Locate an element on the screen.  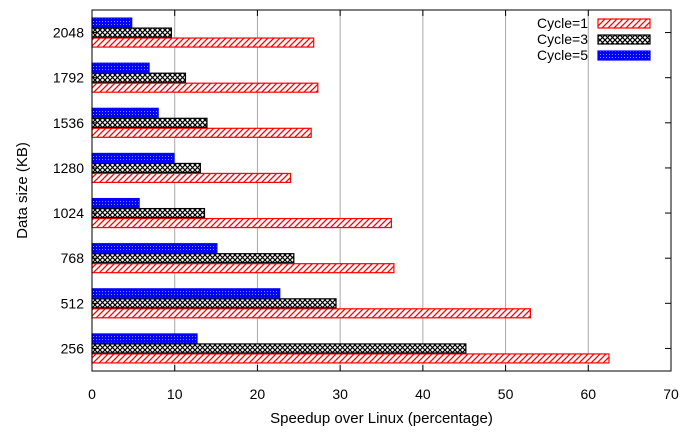
y-tick-label: 512 is located at coordinates (73, 303).